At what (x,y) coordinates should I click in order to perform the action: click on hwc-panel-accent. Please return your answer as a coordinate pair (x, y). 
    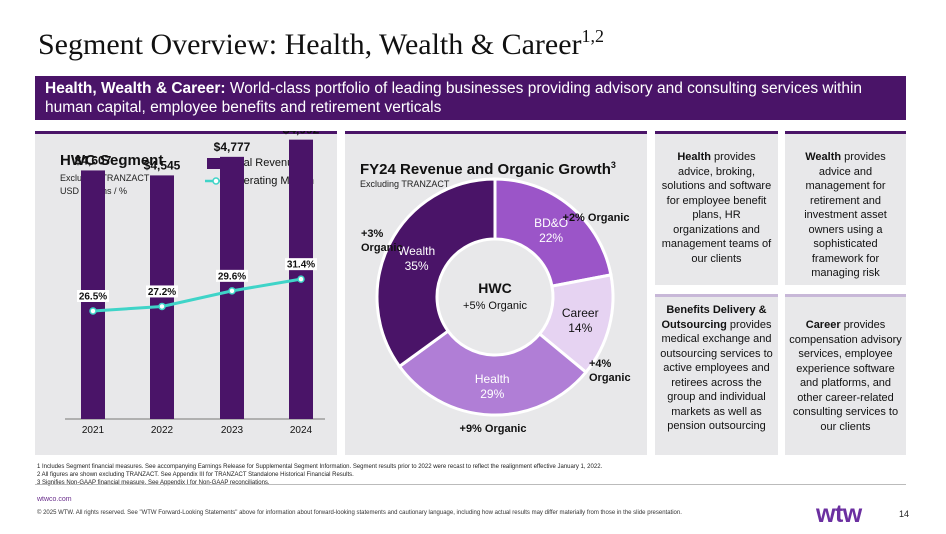
    Looking at the image, I should click on (186, 132).